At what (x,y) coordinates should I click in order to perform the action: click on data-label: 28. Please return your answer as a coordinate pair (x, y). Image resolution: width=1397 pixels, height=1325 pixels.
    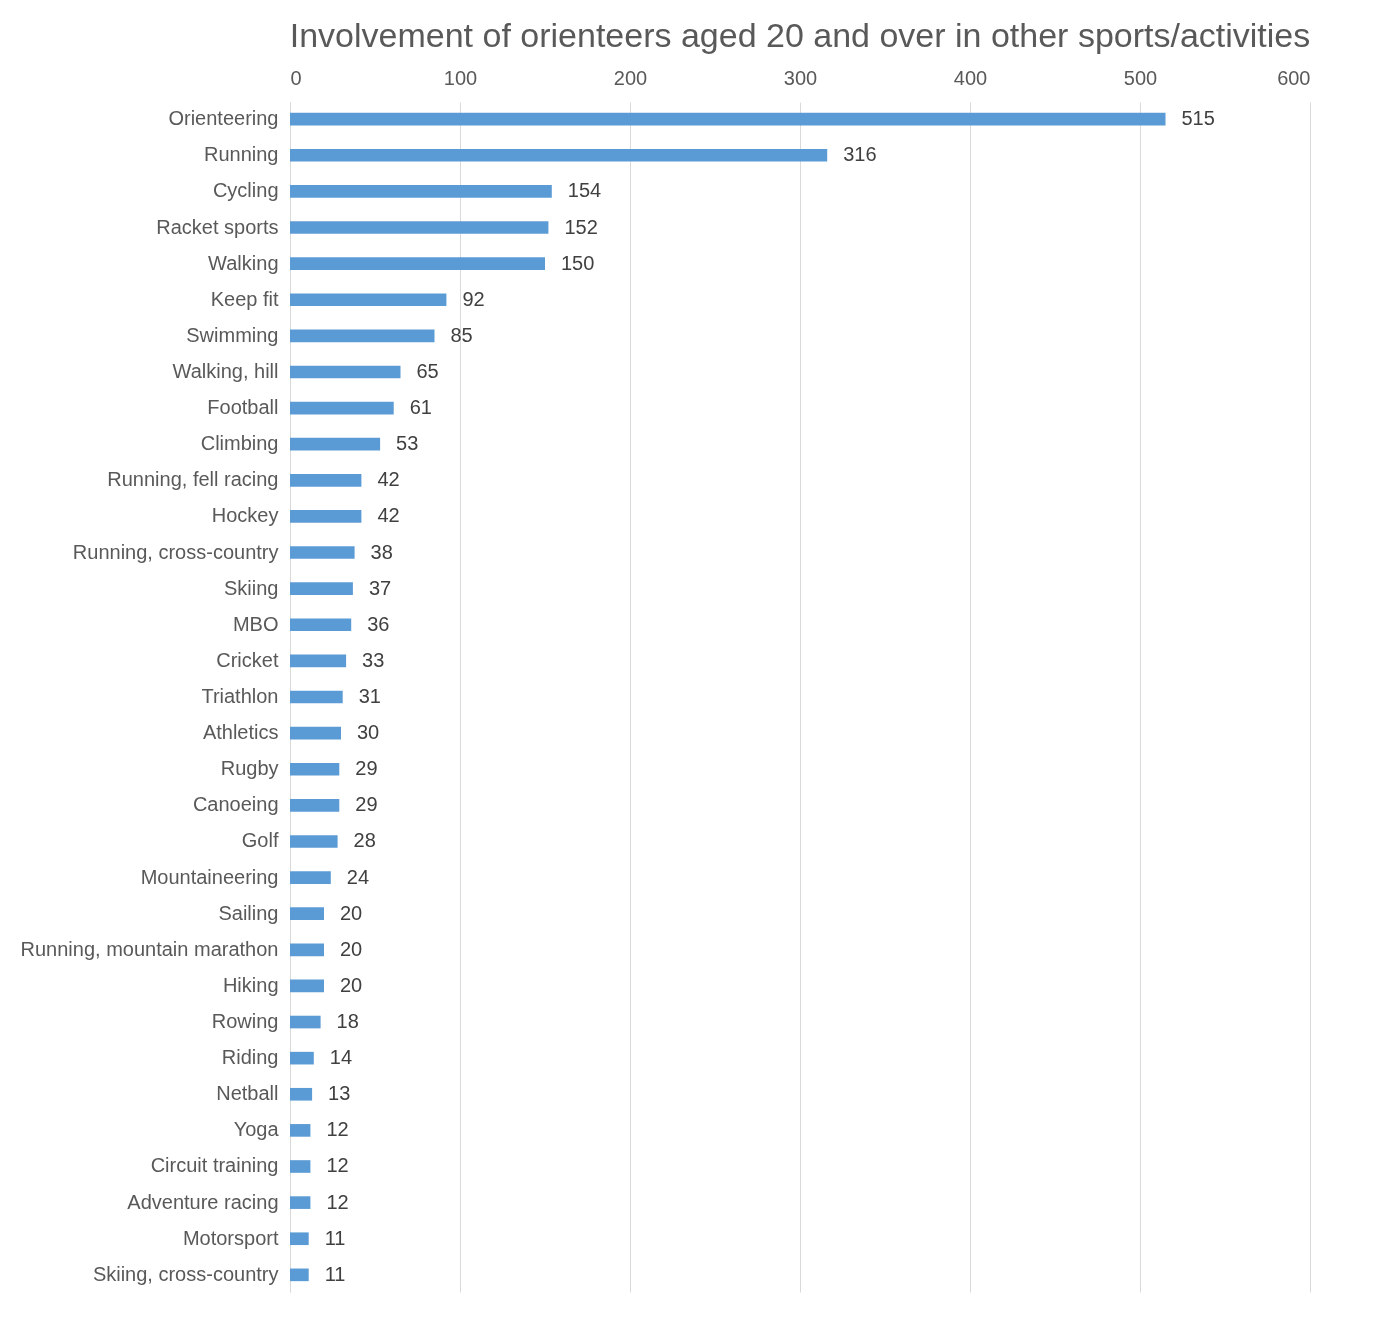
    Looking at the image, I should click on (364, 840).